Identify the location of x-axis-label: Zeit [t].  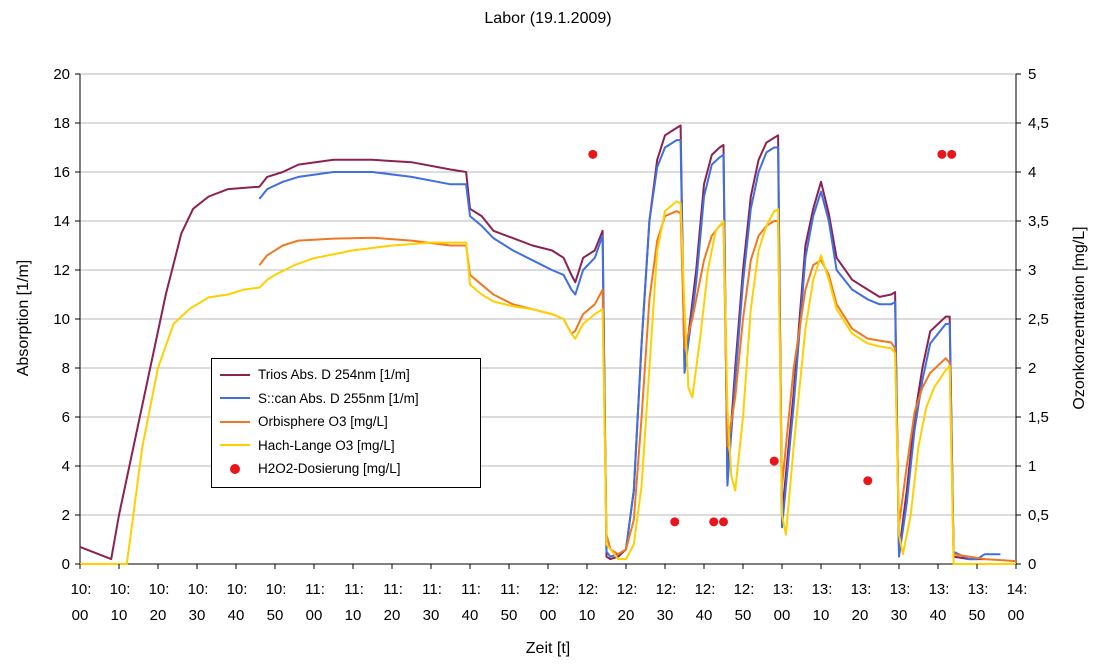
(548, 648).